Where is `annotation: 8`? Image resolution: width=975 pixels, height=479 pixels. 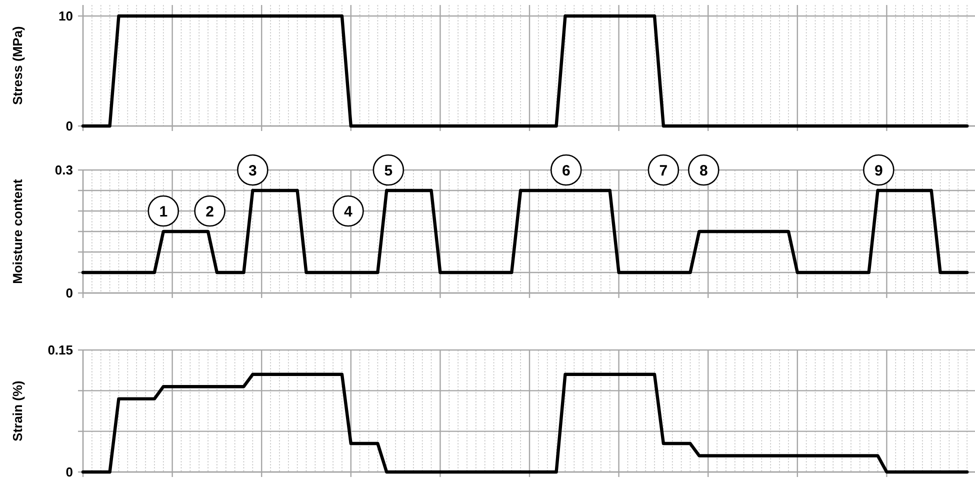
annotation: 8 is located at coordinates (703, 171).